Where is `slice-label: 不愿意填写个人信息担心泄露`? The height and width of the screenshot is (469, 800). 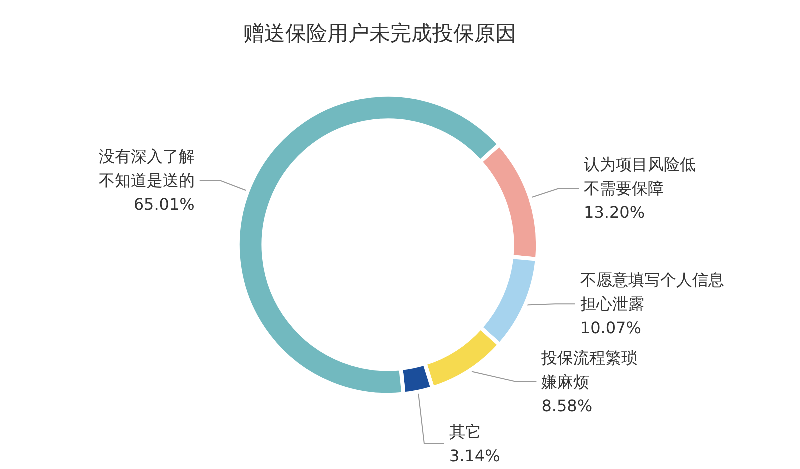
slice-label: 不愿意填写个人信息担心泄露 is located at coordinates (652, 292).